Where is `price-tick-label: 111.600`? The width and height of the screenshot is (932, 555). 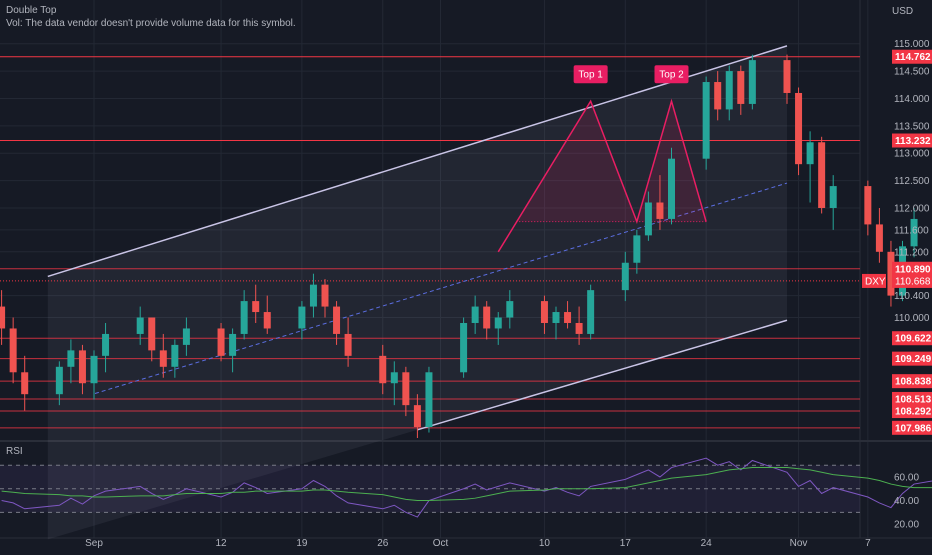
price-tick-label: 111.600 is located at coordinates (911, 230).